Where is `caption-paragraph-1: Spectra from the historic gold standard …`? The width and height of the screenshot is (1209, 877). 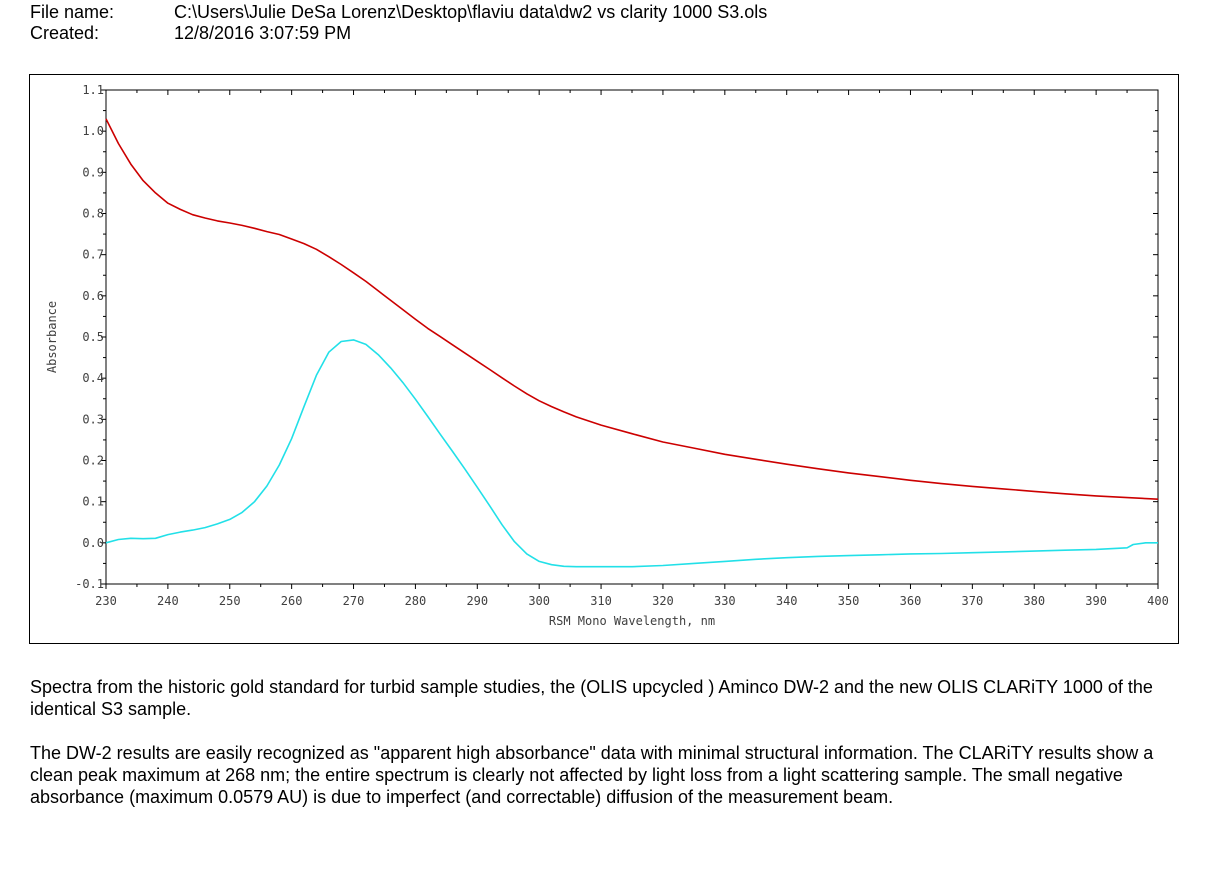
caption-paragraph-1: Spectra from the historic gold standard … is located at coordinates (591, 698).